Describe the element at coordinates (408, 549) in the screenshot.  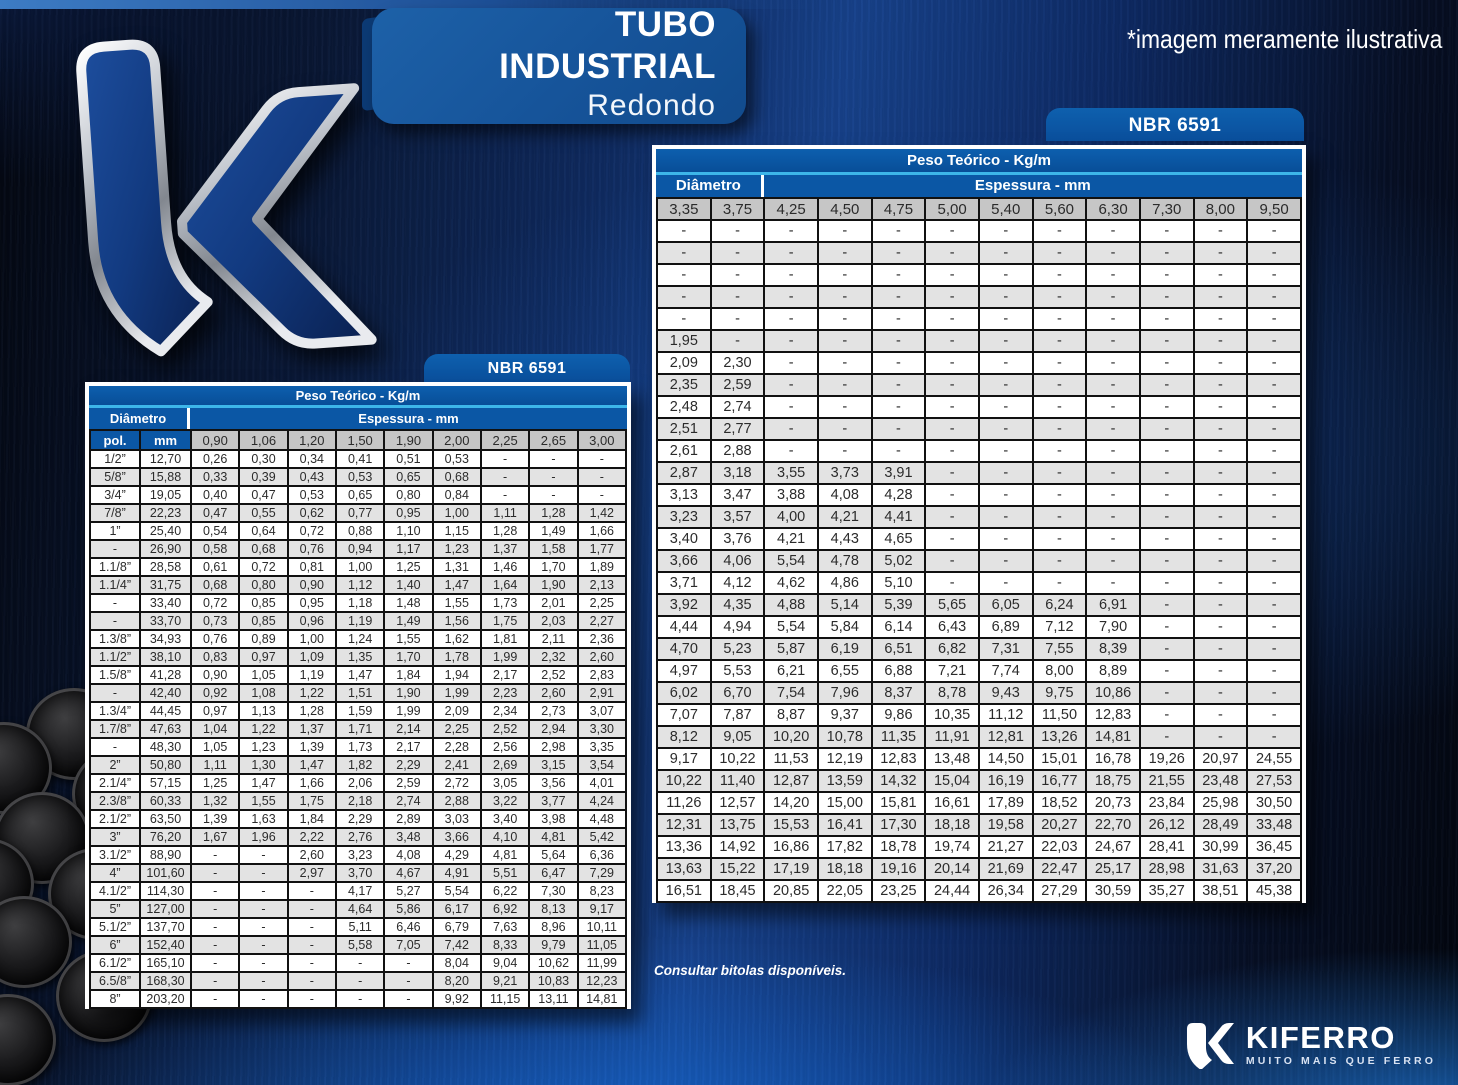
I see `table-cell: 1,17` at that location.